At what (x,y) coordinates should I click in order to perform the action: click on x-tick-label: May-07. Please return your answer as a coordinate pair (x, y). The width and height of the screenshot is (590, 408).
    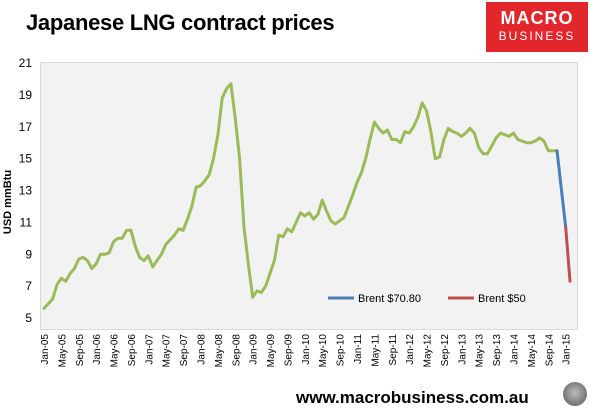
    Looking at the image, I should click on (167, 351).